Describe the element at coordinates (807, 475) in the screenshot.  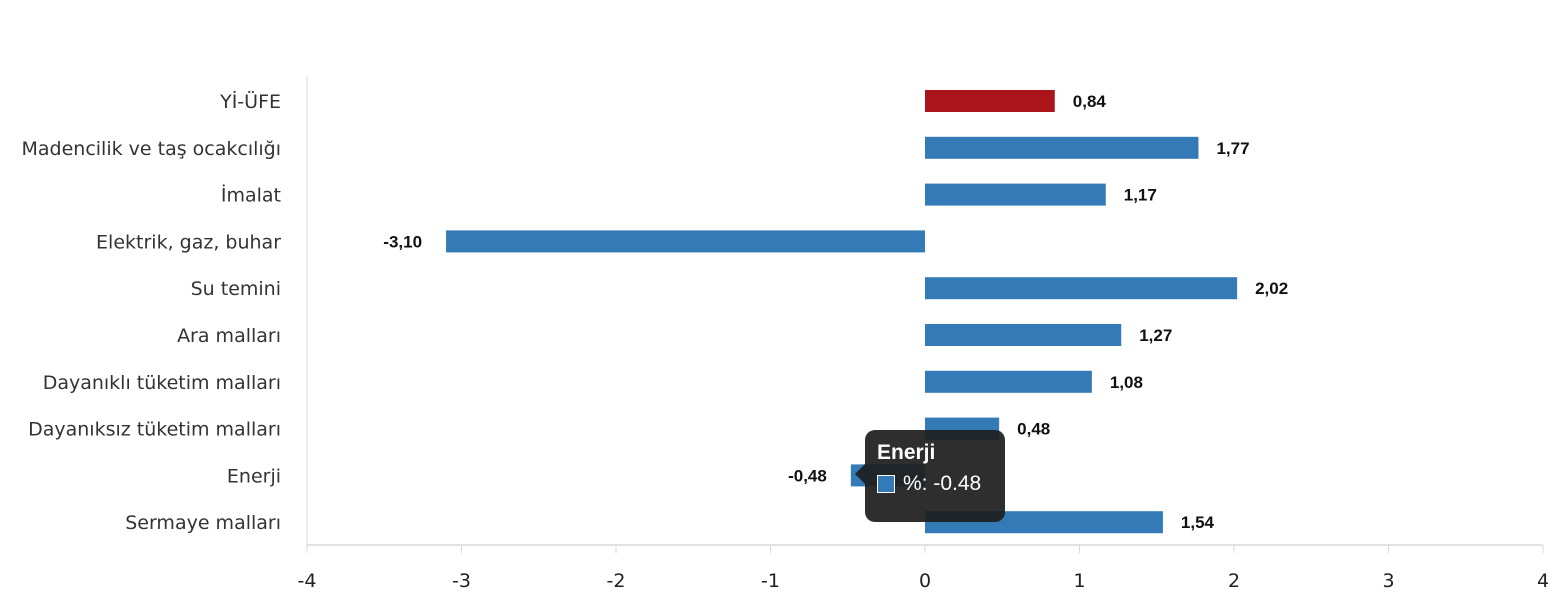
I see `data-label: -0,48` at that location.